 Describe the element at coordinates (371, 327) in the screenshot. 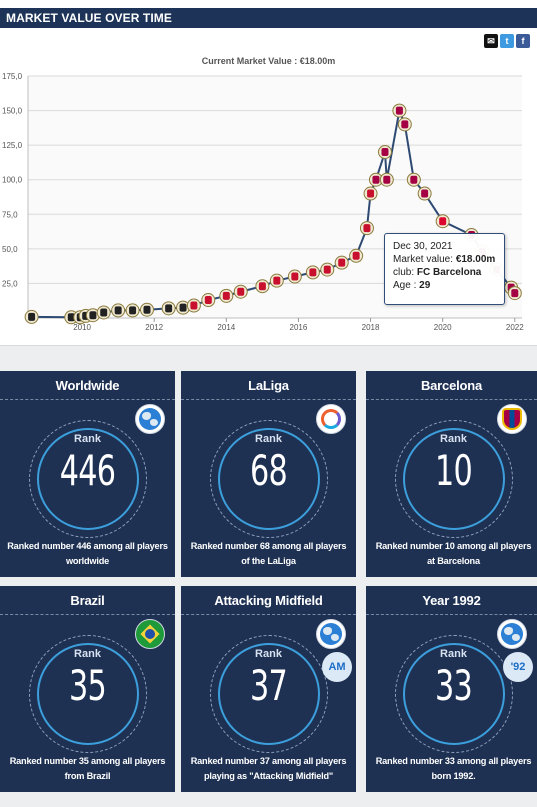

I see `x-tick-label: 2018` at that location.